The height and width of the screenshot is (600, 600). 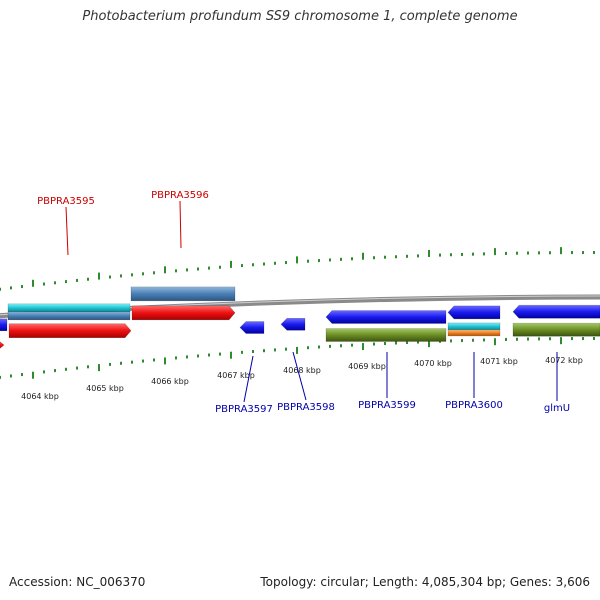 What do you see at coordinates (40, 396) in the screenshot?
I see `scale-label-4064: 4064 kbp` at bounding box center [40, 396].